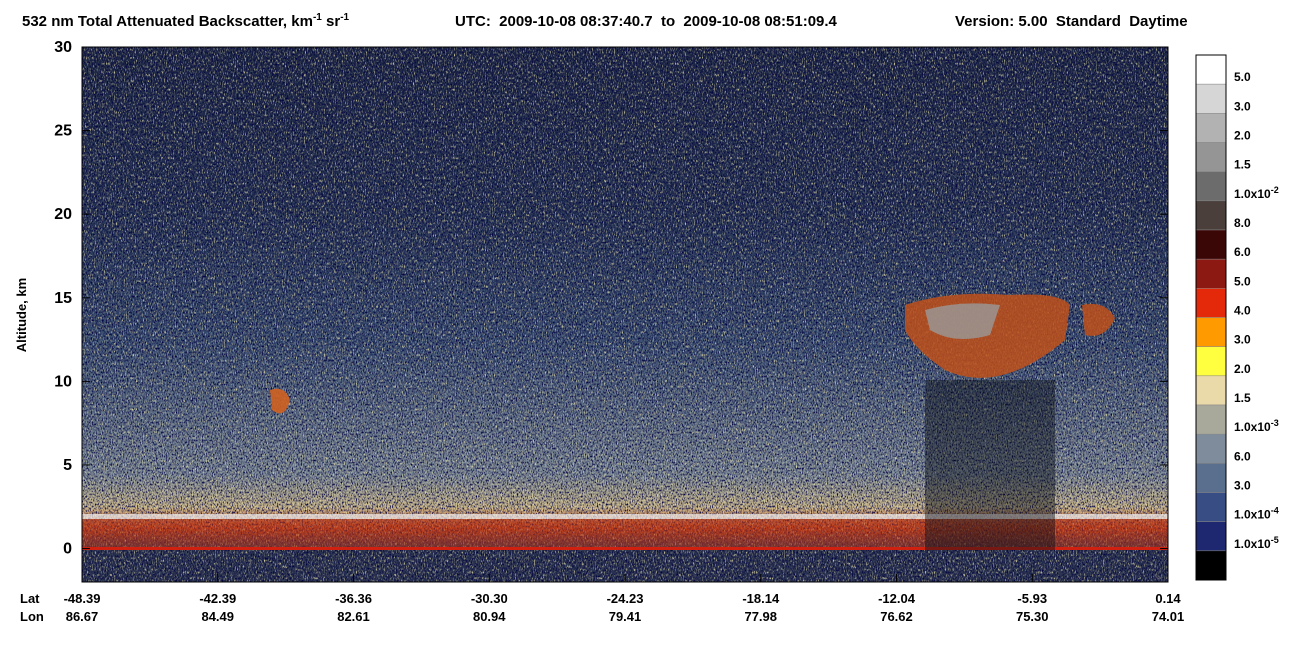 The width and height of the screenshot is (1300, 667). Describe the element at coordinates (489, 616) in the screenshot. I see `lon-label: 80.94` at that location.